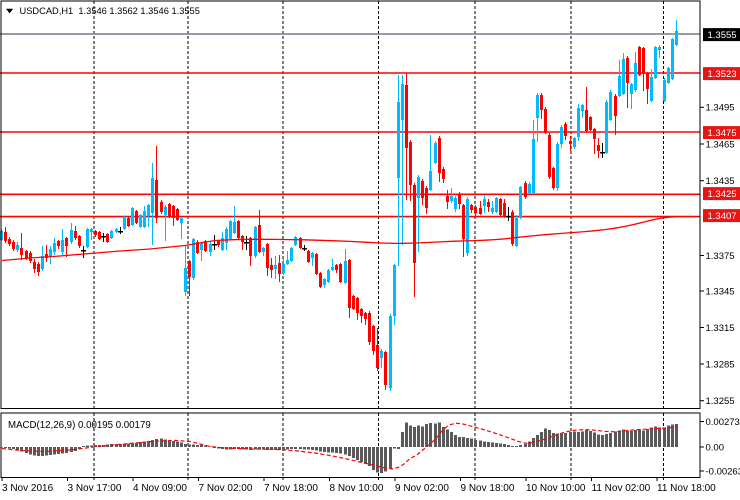 The image size is (740, 500). What do you see at coordinates (720, 256) in the screenshot?
I see `svg-text: 1.3375` at bounding box center [720, 256].